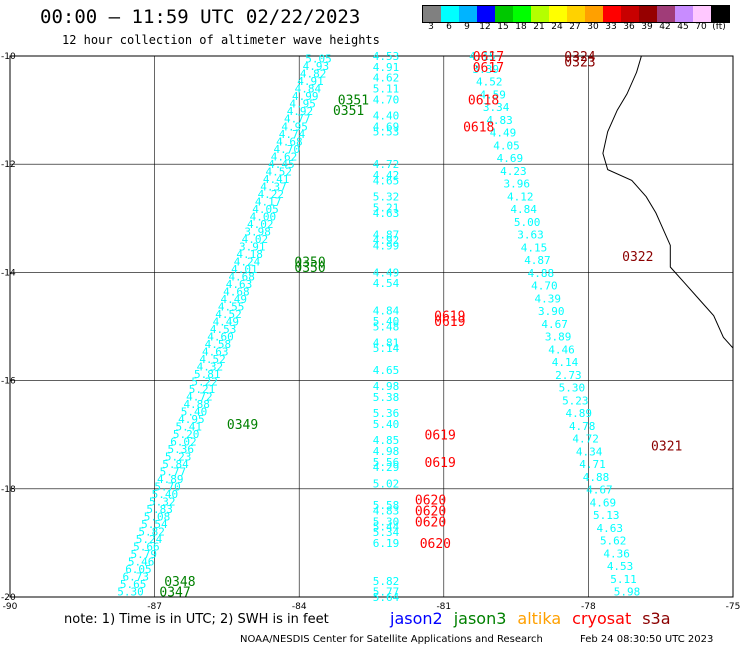  What do you see at coordinates (10, 607) in the screenshot?
I see `longitude-tick-label: -90` at bounding box center [10, 607].